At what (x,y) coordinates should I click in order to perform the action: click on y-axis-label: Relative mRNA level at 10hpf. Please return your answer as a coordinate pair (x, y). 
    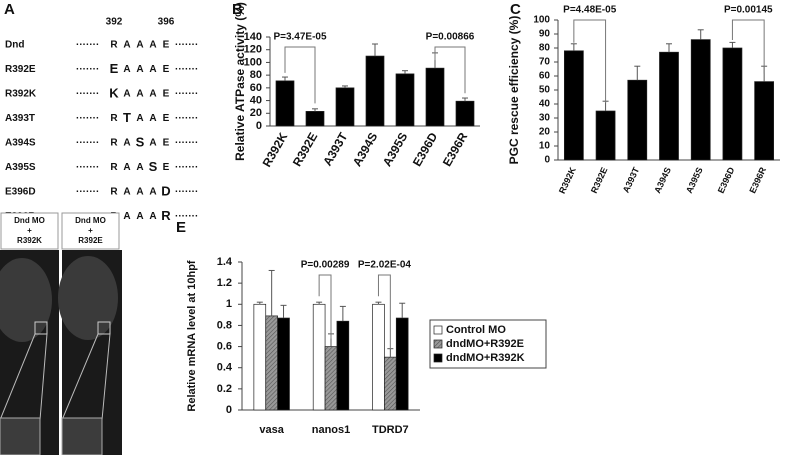
    Looking at the image, I should click on (192, 336).